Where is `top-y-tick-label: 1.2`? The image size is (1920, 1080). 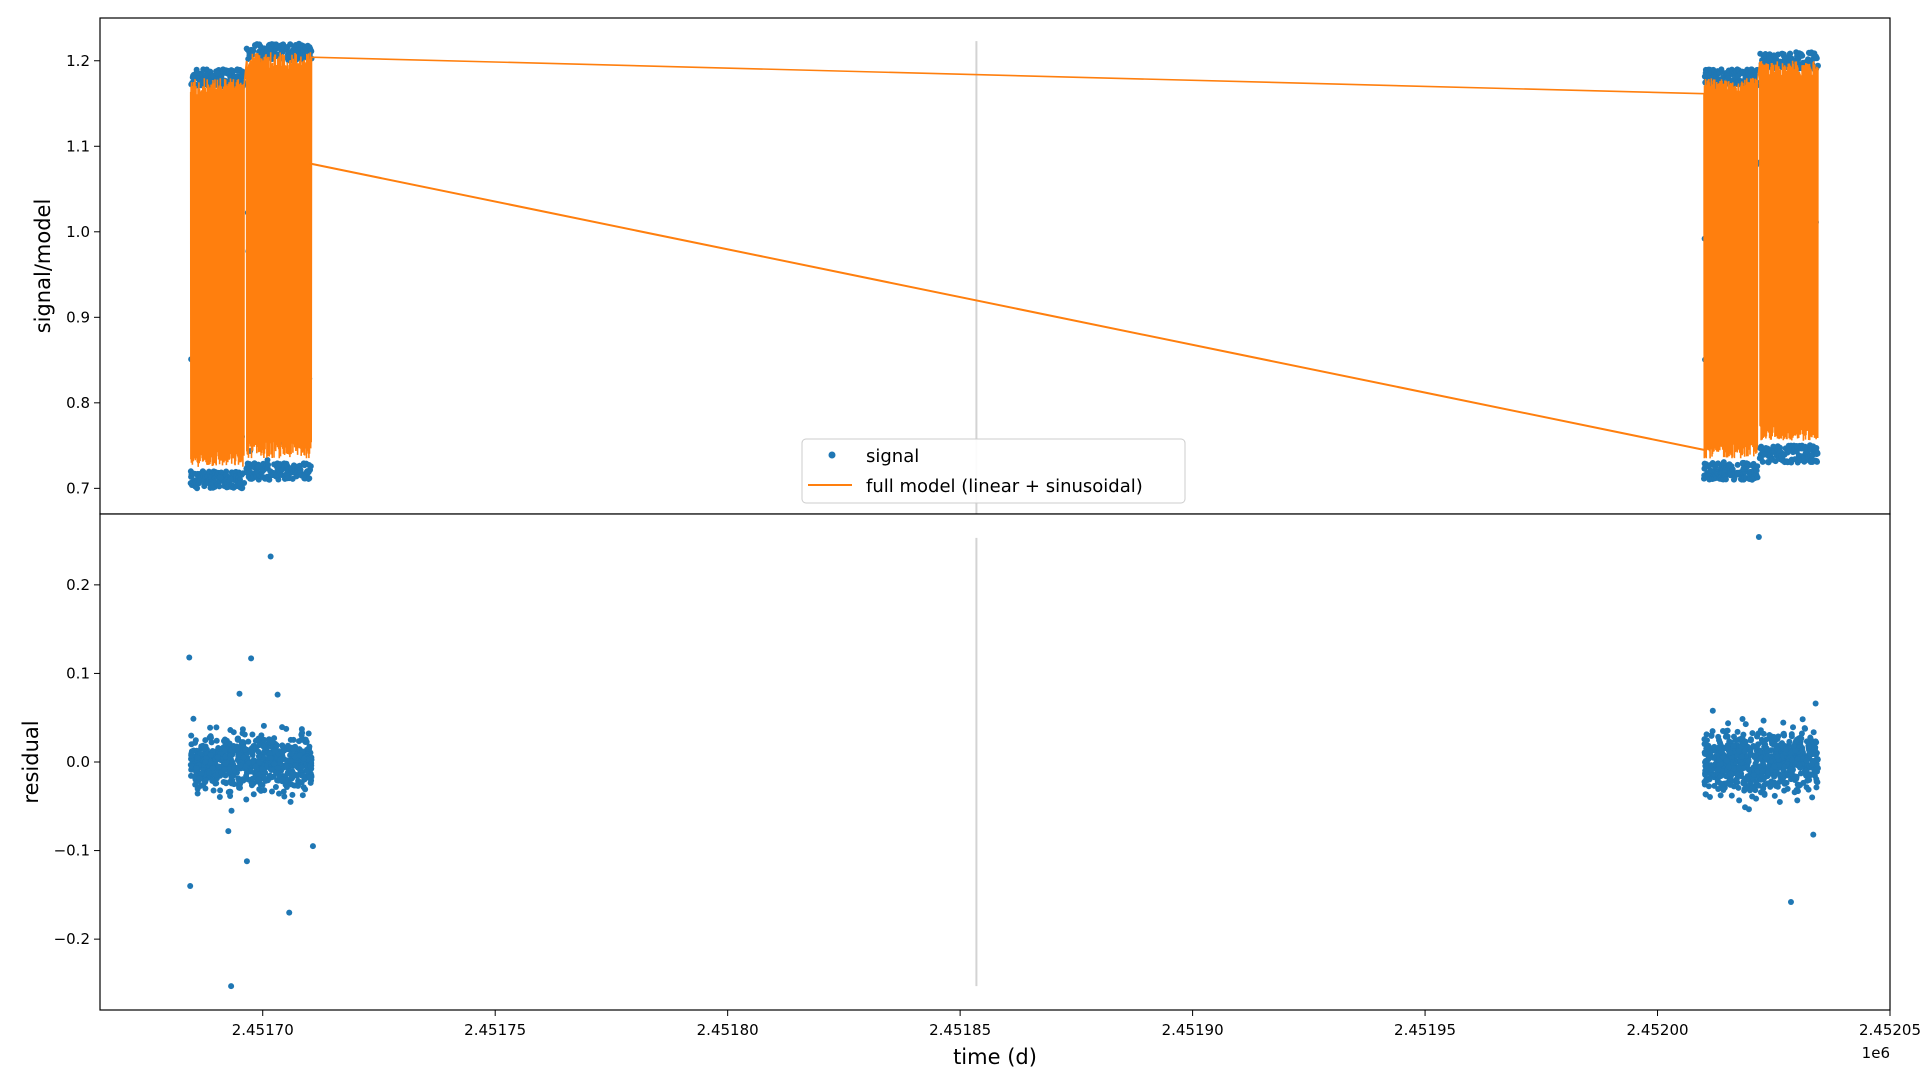 top-y-tick-label: 1.2 is located at coordinates (78, 61).